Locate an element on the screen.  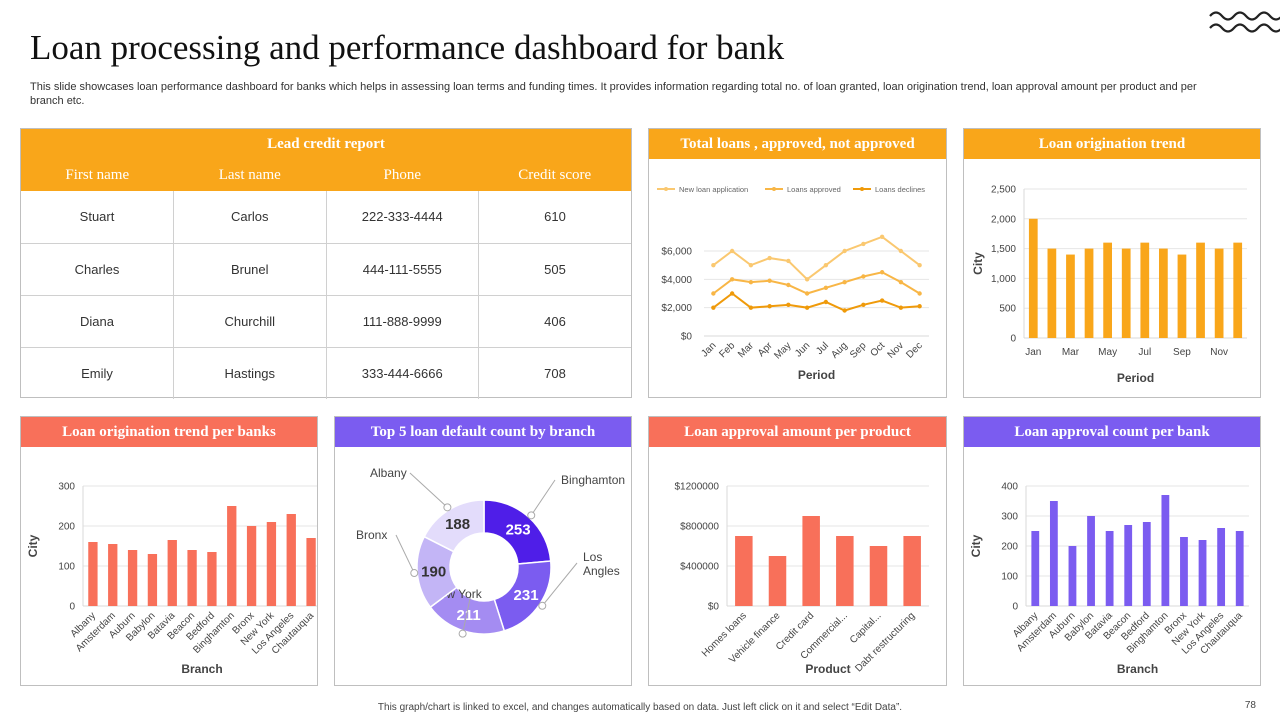
legend-label: New loan application is located at coordinates (713, 189).